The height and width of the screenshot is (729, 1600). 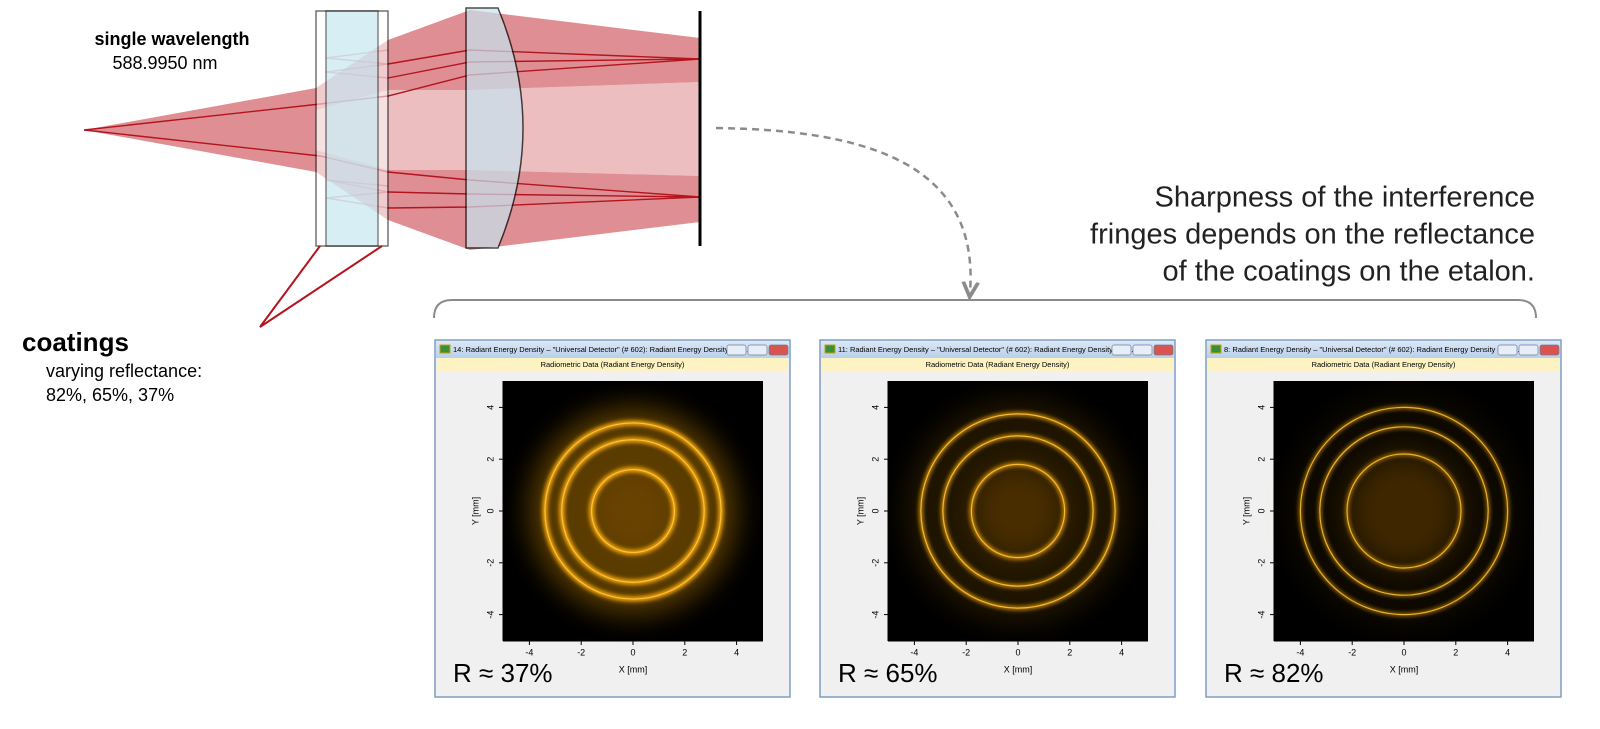 I want to click on coatings-text: varying reflectance:, so click(x=124, y=371).